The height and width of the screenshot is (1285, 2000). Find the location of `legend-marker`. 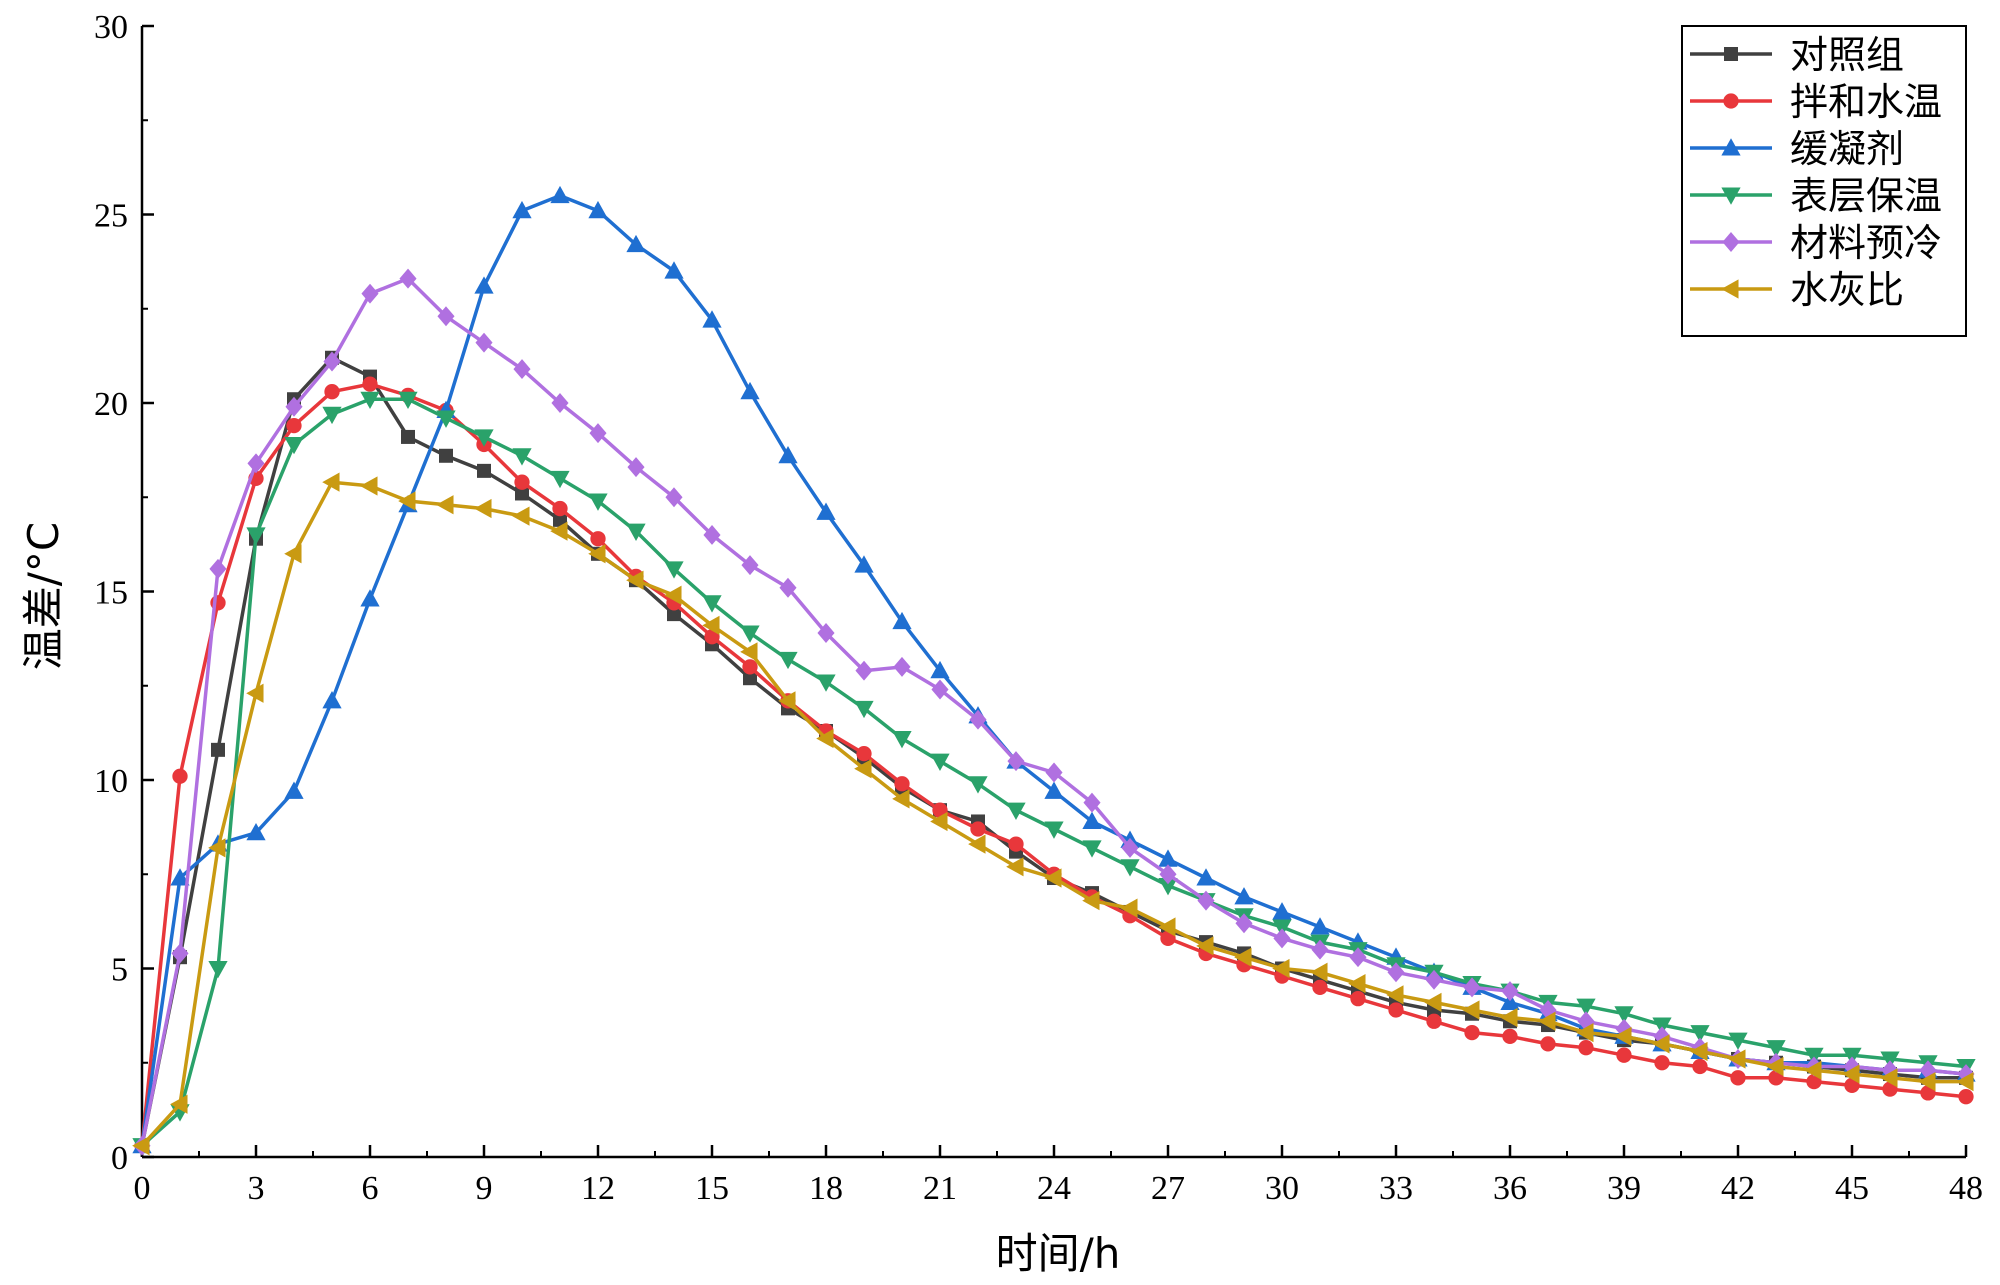

legend-marker is located at coordinates (1731, 242).